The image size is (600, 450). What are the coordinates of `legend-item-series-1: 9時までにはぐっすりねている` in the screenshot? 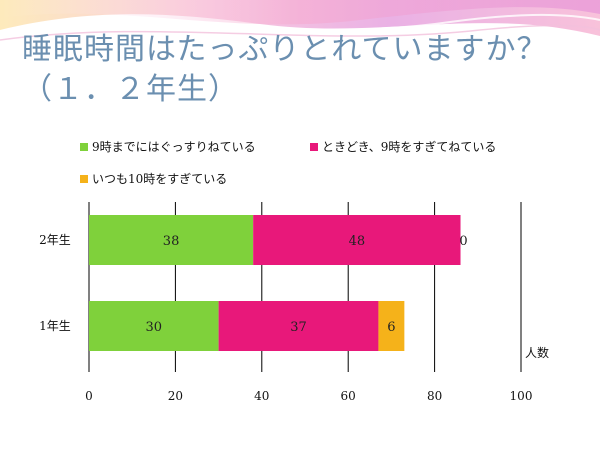 It's located at (168, 146).